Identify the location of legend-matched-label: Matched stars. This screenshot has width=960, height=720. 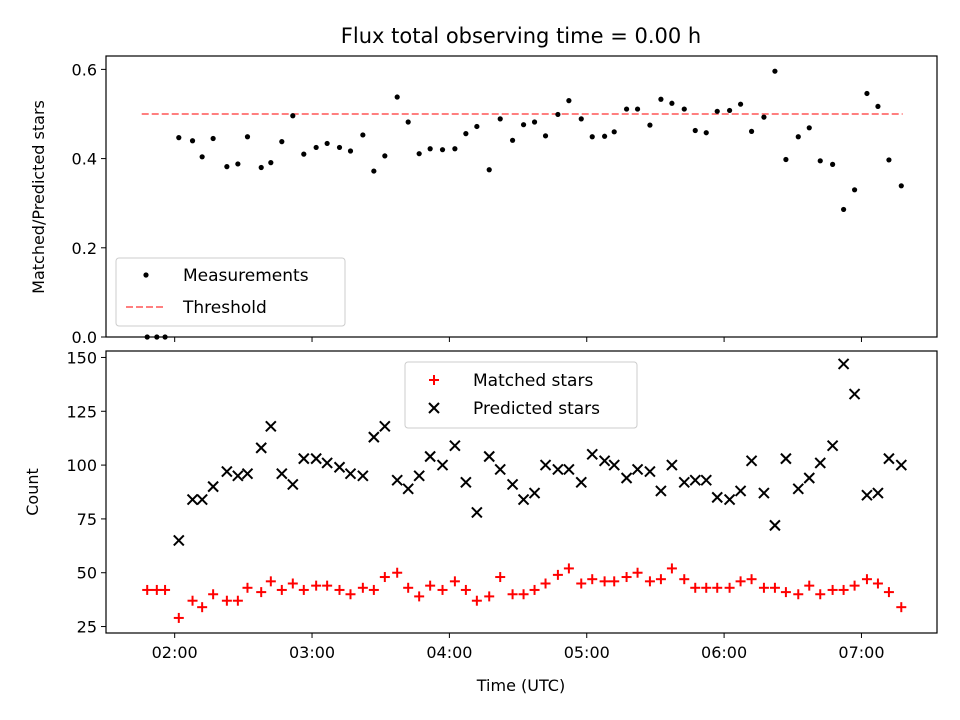
(533, 381).